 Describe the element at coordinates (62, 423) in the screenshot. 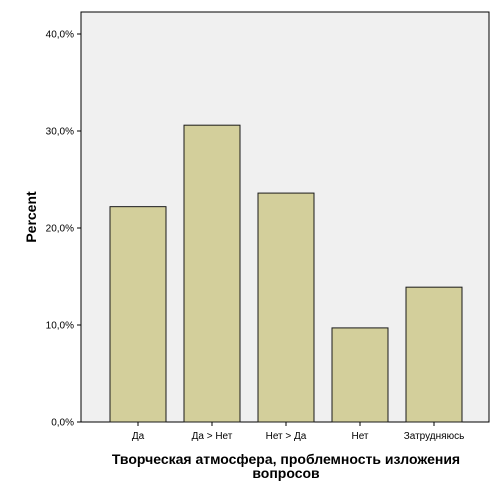

I see `y-tick-label-0: 0,0%` at that location.